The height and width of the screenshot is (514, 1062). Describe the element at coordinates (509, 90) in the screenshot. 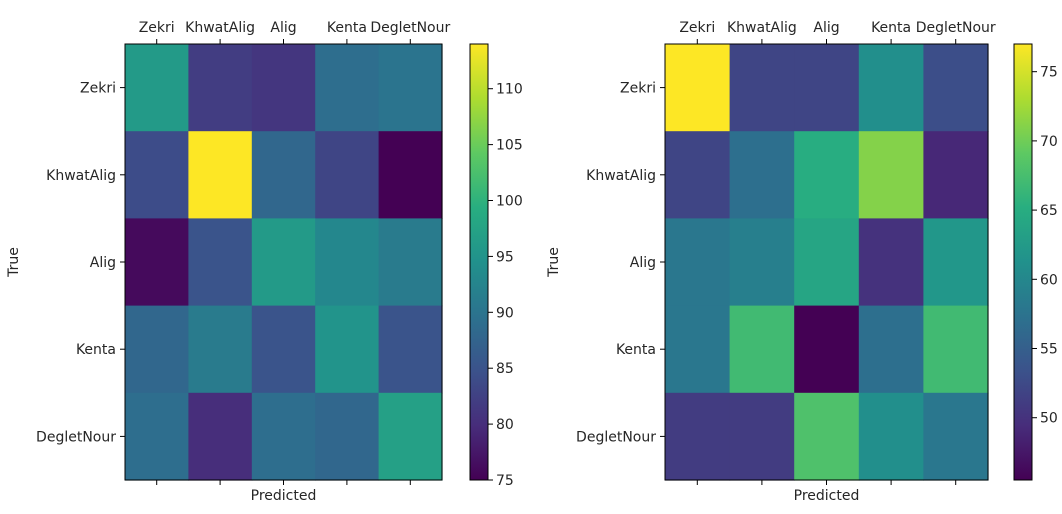

I see `colorbar-tick-label-7: 110` at that location.